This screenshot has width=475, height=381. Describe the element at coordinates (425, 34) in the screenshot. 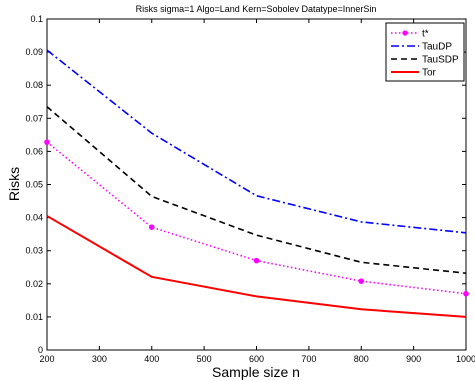

I see `legend-label-t: t*` at that location.